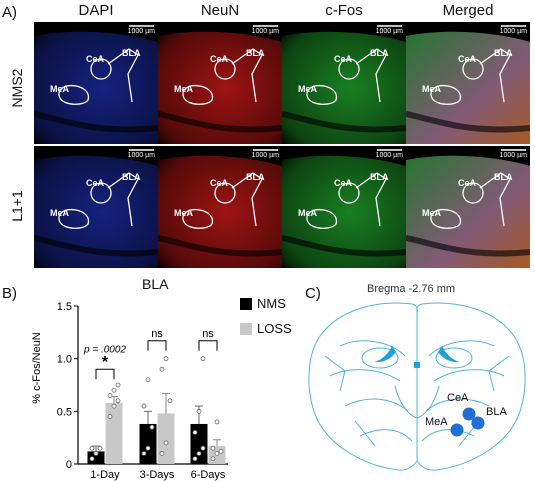 The height and width of the screenshot is (481, 535). I want to click on column-header-cfos: c-Fos, so click(344, 10).